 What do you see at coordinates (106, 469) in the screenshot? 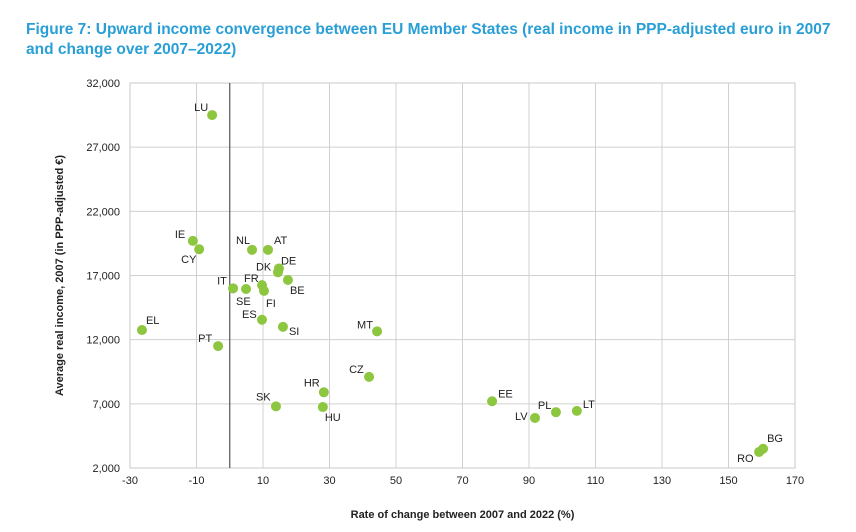
I see `y-tick-label: 2,000` at bounding box center [106, 469].